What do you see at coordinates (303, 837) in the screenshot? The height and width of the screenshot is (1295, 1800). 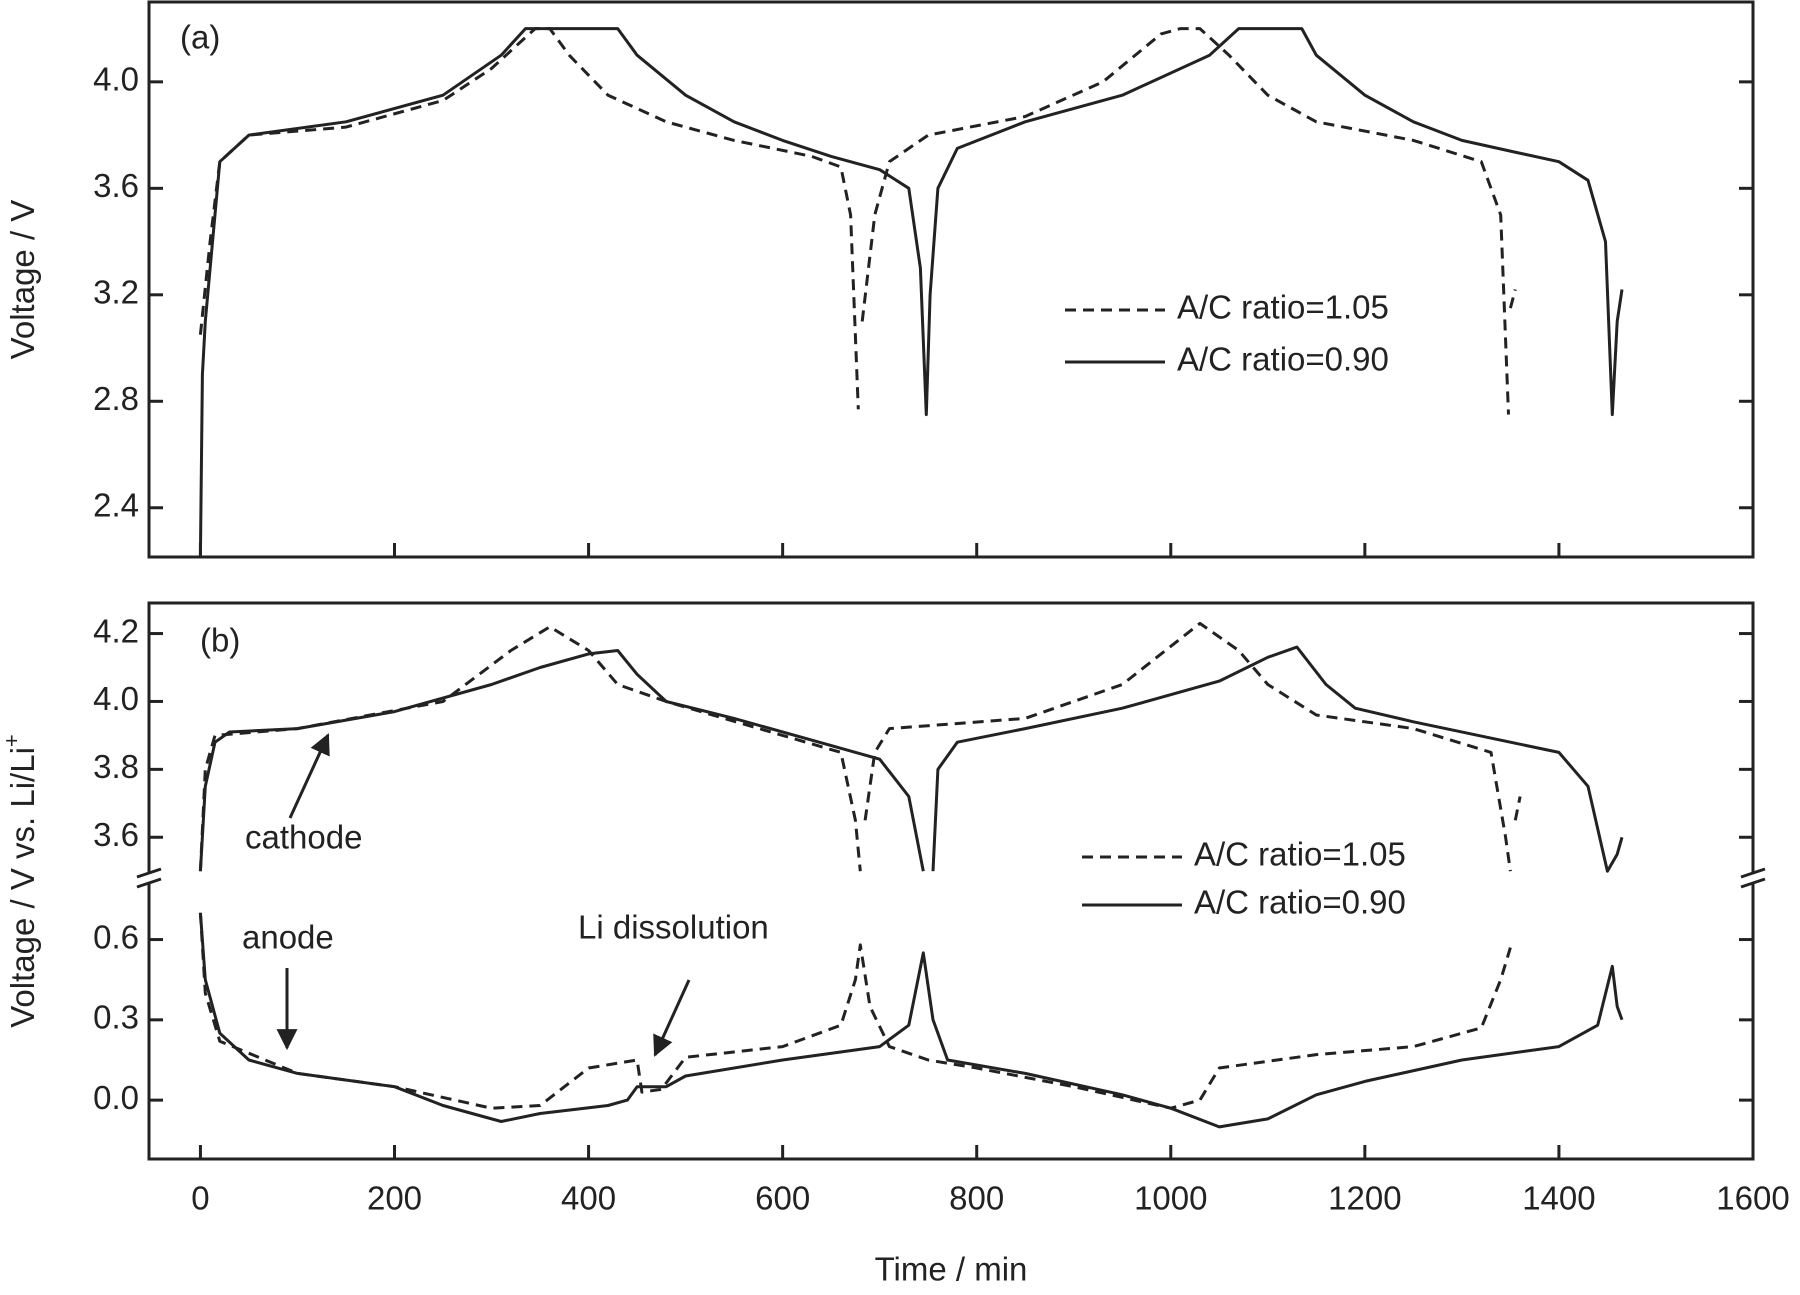 I see `annotation: cathode` at bounding box center [303, 837].